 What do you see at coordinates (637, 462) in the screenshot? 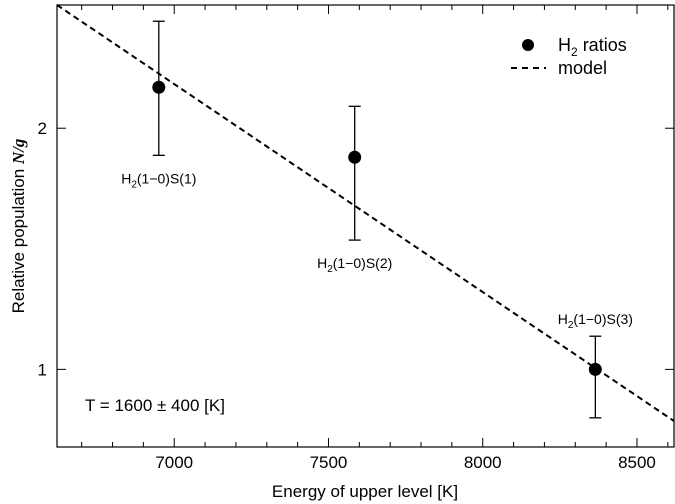
I see `x-tick-label: 8500` at bounding box center [637, 462].